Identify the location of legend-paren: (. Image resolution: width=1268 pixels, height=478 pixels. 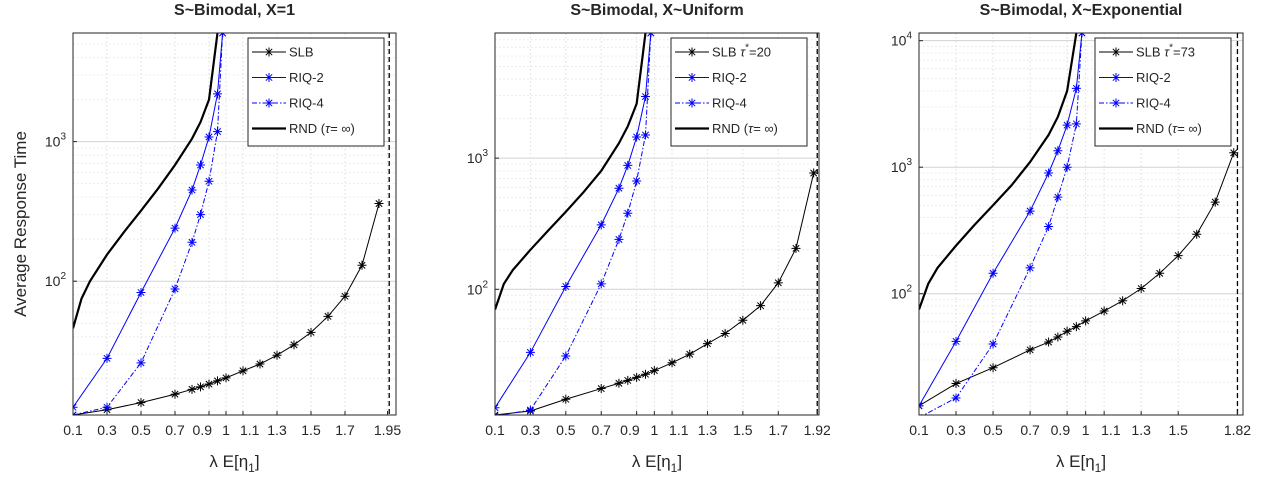
(744, 128).